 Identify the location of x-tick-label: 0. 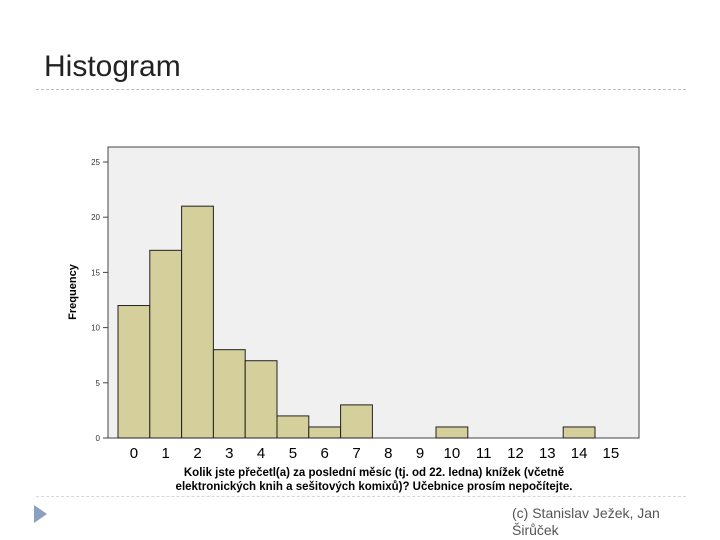
(134, 453).